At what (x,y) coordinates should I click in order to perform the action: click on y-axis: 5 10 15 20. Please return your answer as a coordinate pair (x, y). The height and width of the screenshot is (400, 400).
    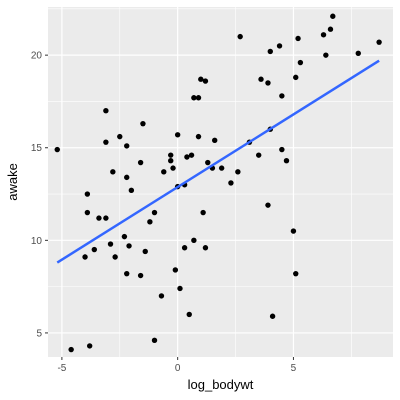
    Looking at the image, I should click on (39, 195).